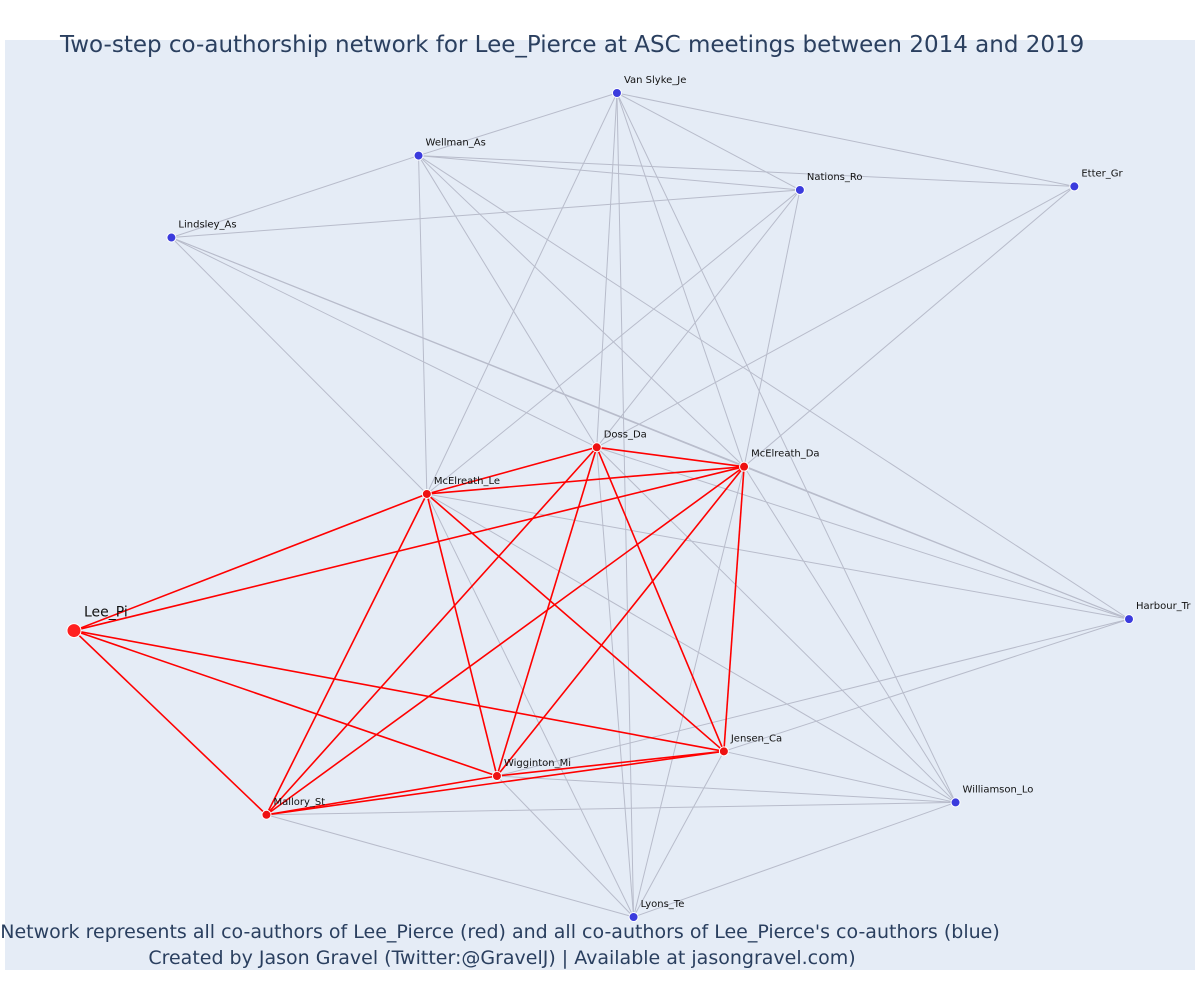 This screenshot has height=1000, width=1200. What do you see at coordinates (655, 80) in the screenshot?
I see `node-label-van-slyke-je: Van Slyke_Je` at bounding box center [655, 80].